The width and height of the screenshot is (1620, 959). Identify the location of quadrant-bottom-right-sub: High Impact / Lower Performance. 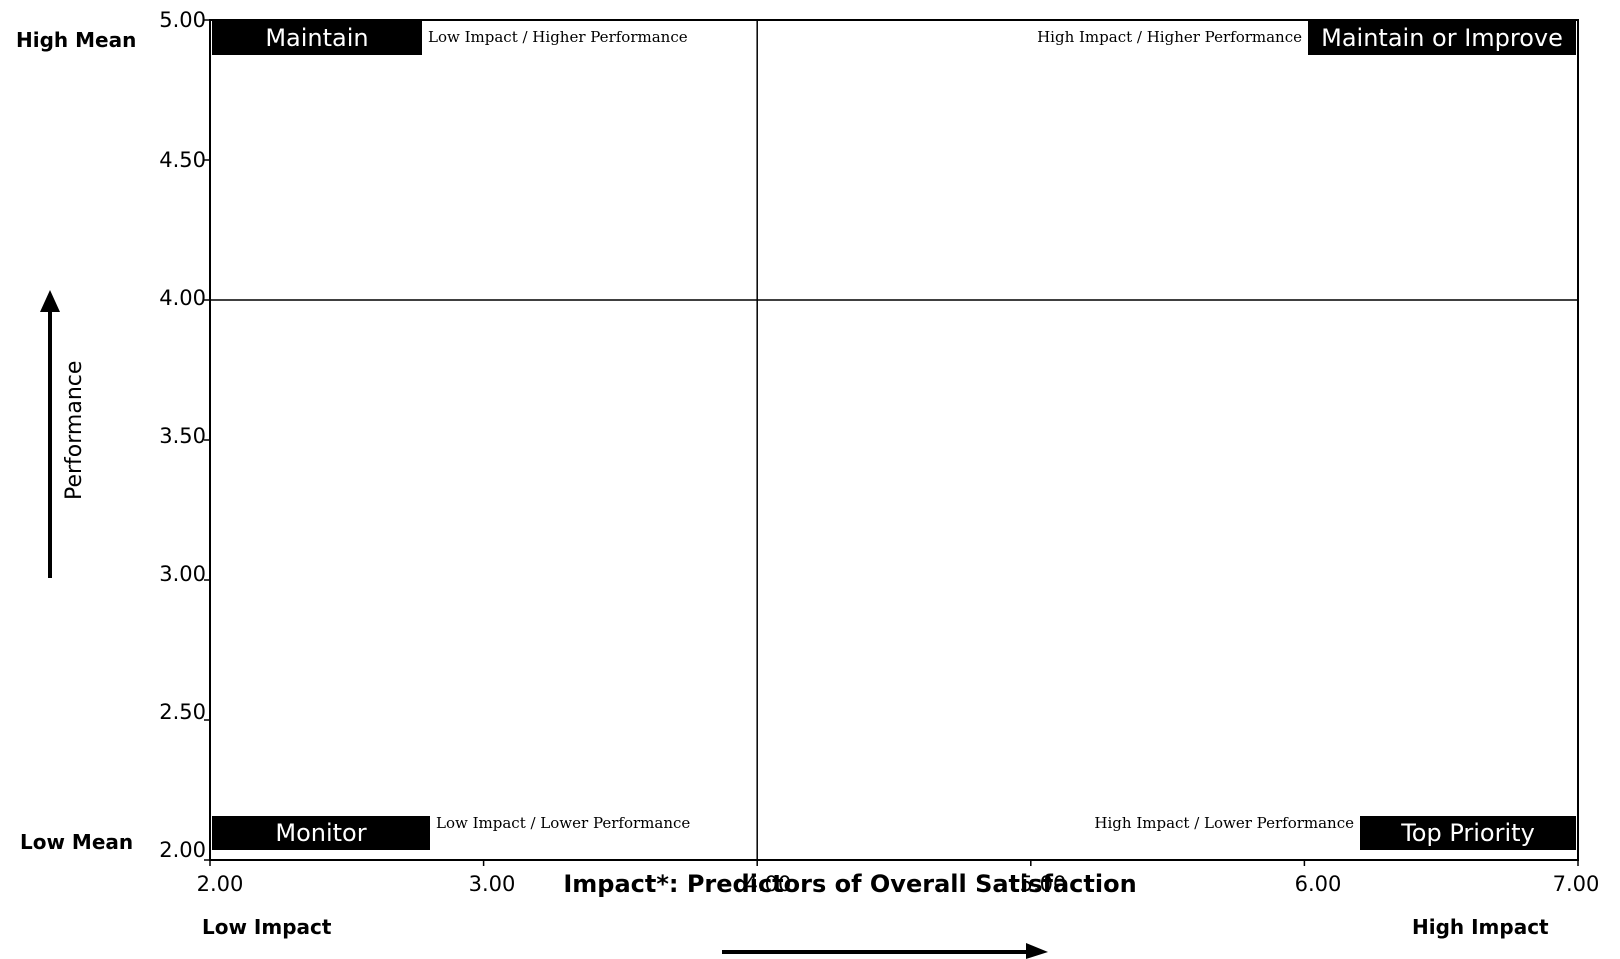
(1224, 823).